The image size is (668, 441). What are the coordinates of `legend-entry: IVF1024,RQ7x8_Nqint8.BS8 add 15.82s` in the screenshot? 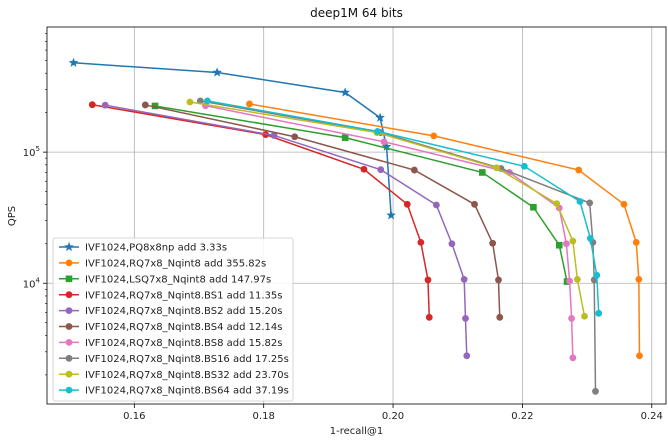 It's located at (170, 343).